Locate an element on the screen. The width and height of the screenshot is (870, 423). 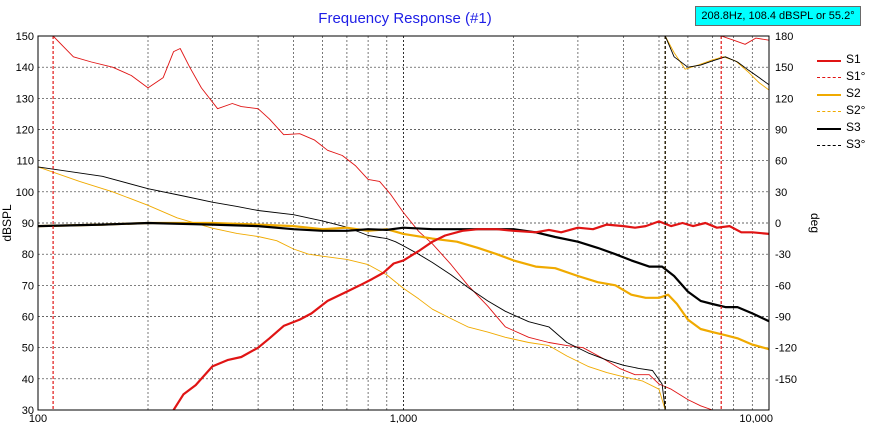
y2-tick-label: -90 is located at coordinates (783, 318).